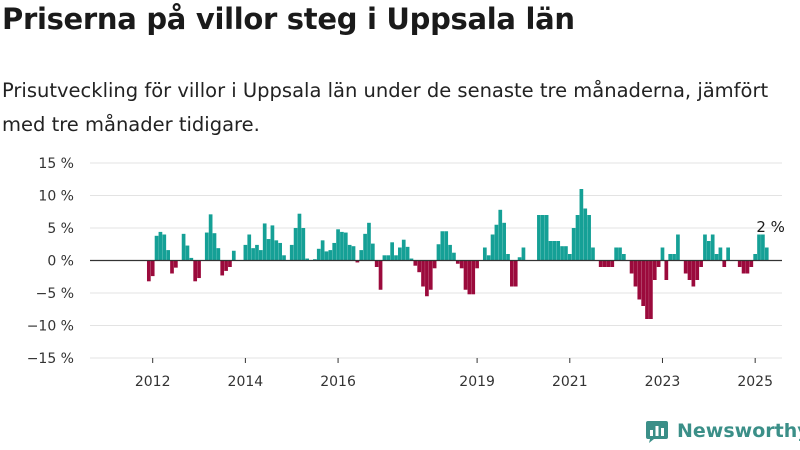 Image resolution: width=800 pixels, height=450 pixels. What do you see at coordinates (60, 262) in the screenshot?
I see `y-tick-label: 0 %` at bounding box center [60, 262].